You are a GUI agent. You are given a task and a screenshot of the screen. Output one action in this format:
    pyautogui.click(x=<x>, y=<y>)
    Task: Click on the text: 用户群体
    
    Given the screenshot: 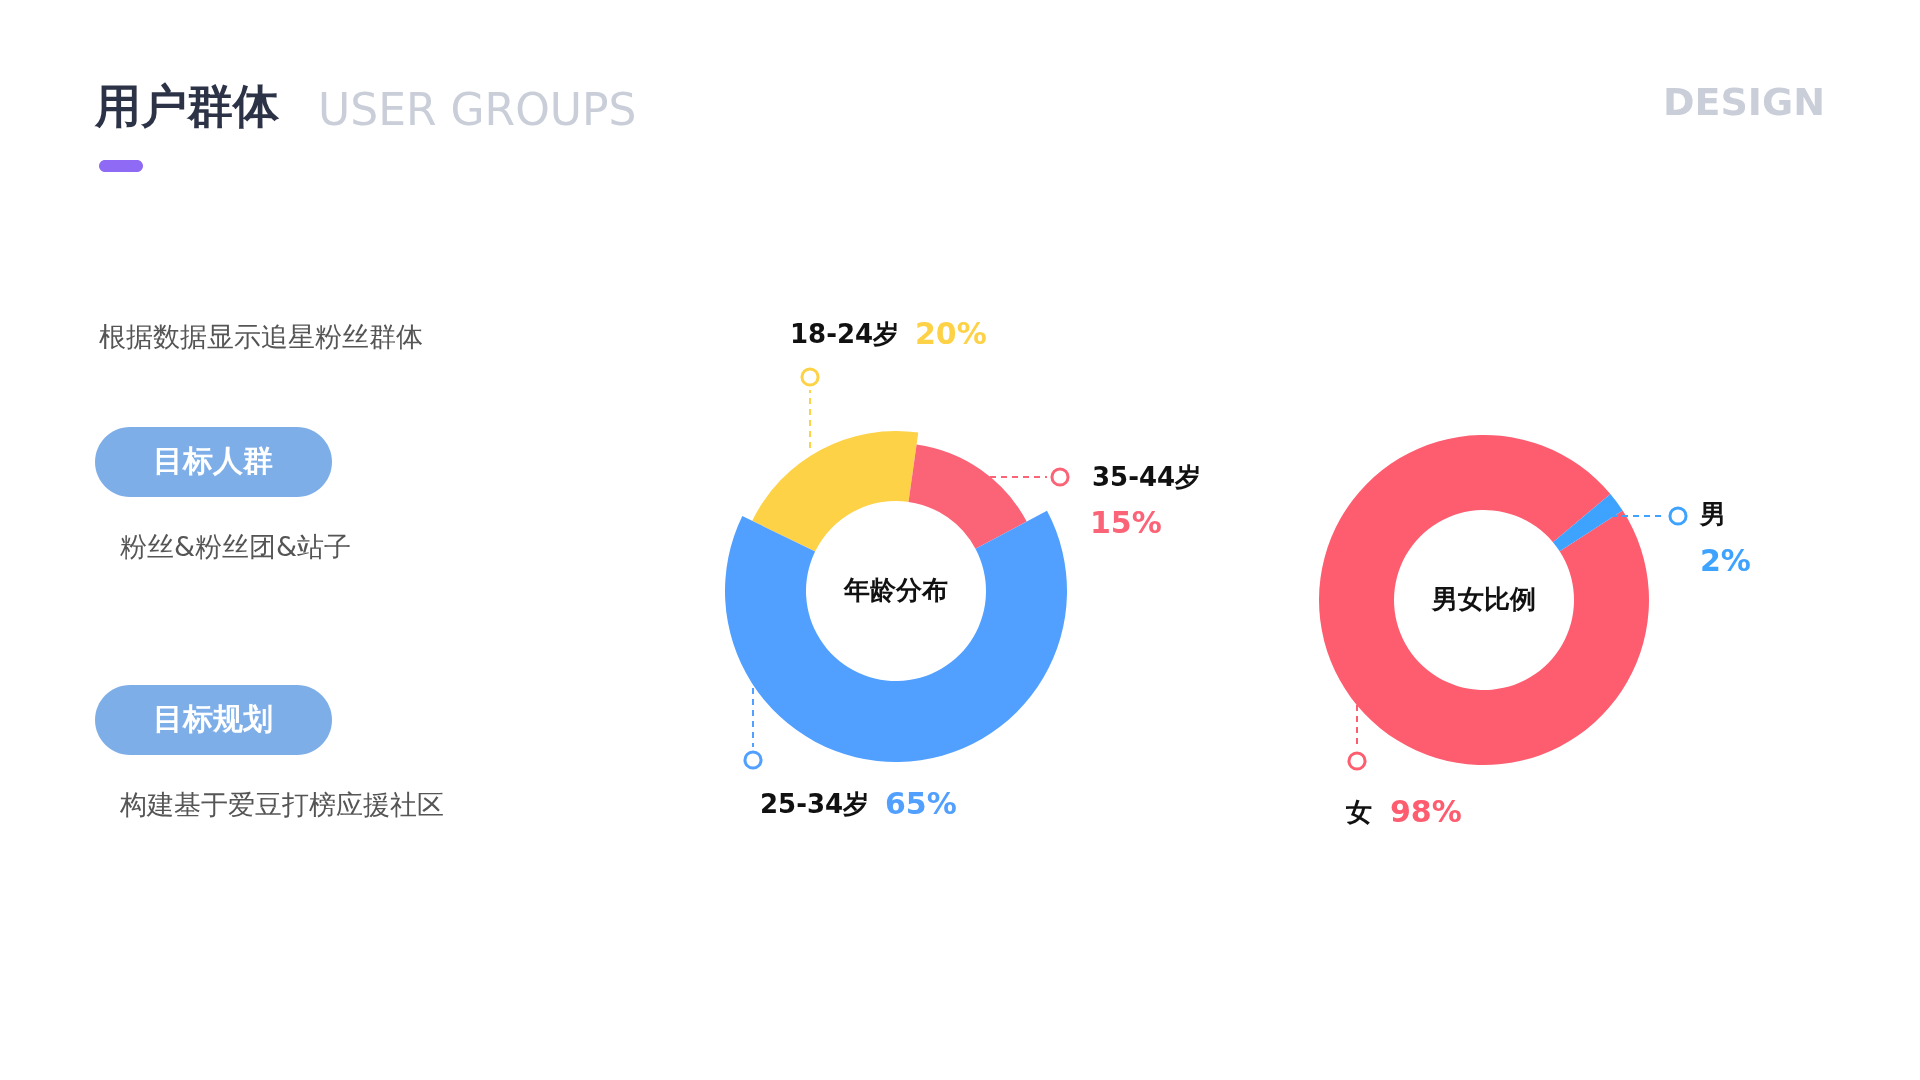 What is the action you would take?
    pyautogui.click(x=187, y=106)
    